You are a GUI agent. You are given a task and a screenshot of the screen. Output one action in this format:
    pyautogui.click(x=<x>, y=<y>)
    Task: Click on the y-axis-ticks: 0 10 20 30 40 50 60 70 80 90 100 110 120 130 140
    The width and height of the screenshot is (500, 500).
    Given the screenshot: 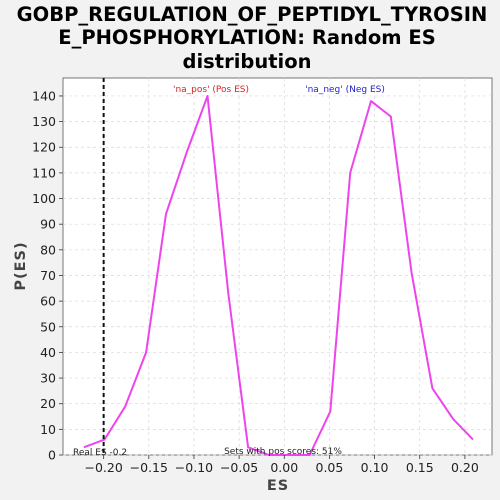 What is the action you would take?
    pyautogui.click(x=47, y=275)
    